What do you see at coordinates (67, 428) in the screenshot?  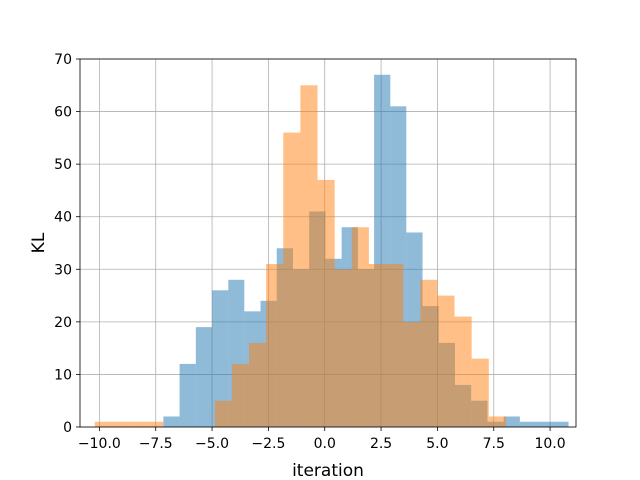 I see `y-tick-label: 0` at bounding box center [67, 428].